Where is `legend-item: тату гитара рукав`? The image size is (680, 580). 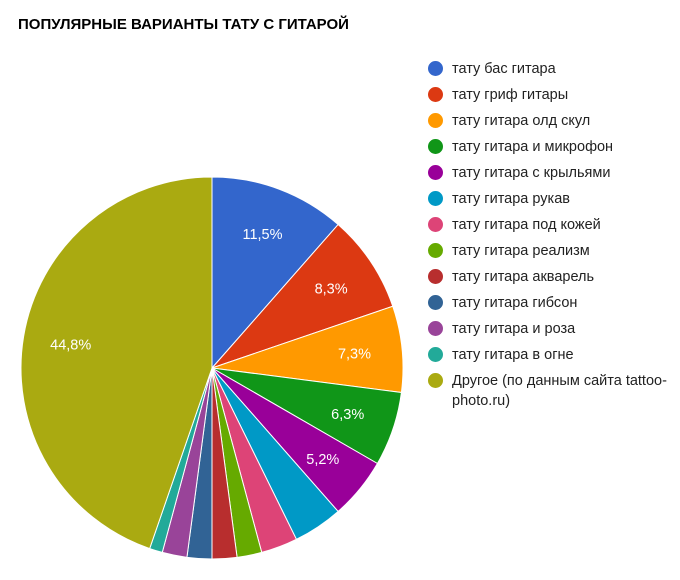
legend-item: тату гитара рукав is located at coordinates (550, 202).